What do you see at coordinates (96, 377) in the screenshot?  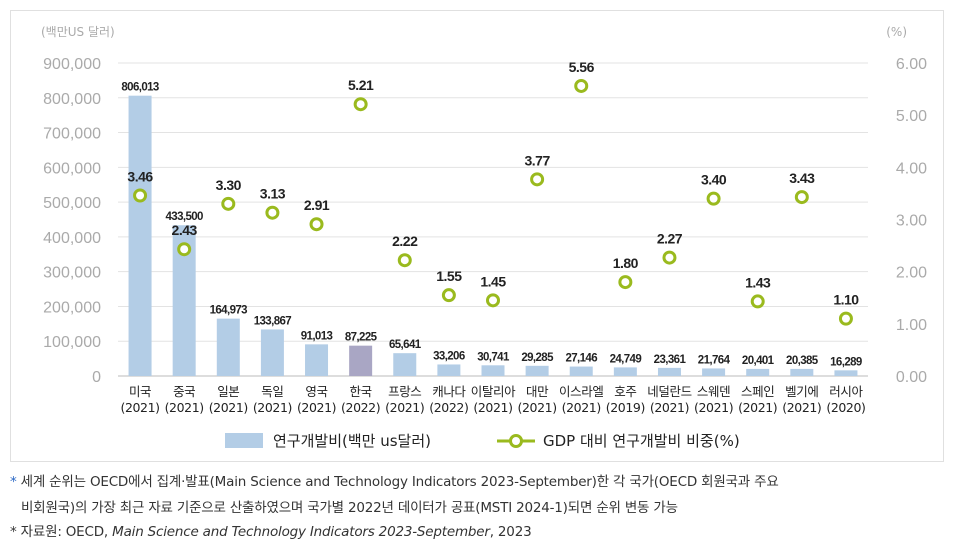 I see `y-left-tick-label: 0` at bounding box center [96, 377].